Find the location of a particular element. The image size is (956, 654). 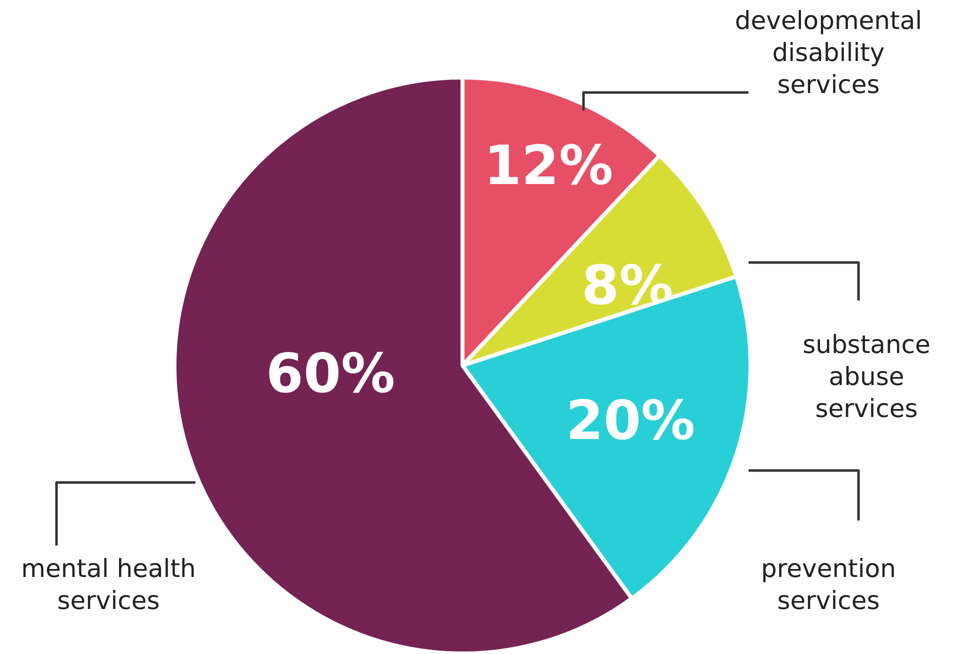

slice-label: prevention services is located at coordinates (828, 584).